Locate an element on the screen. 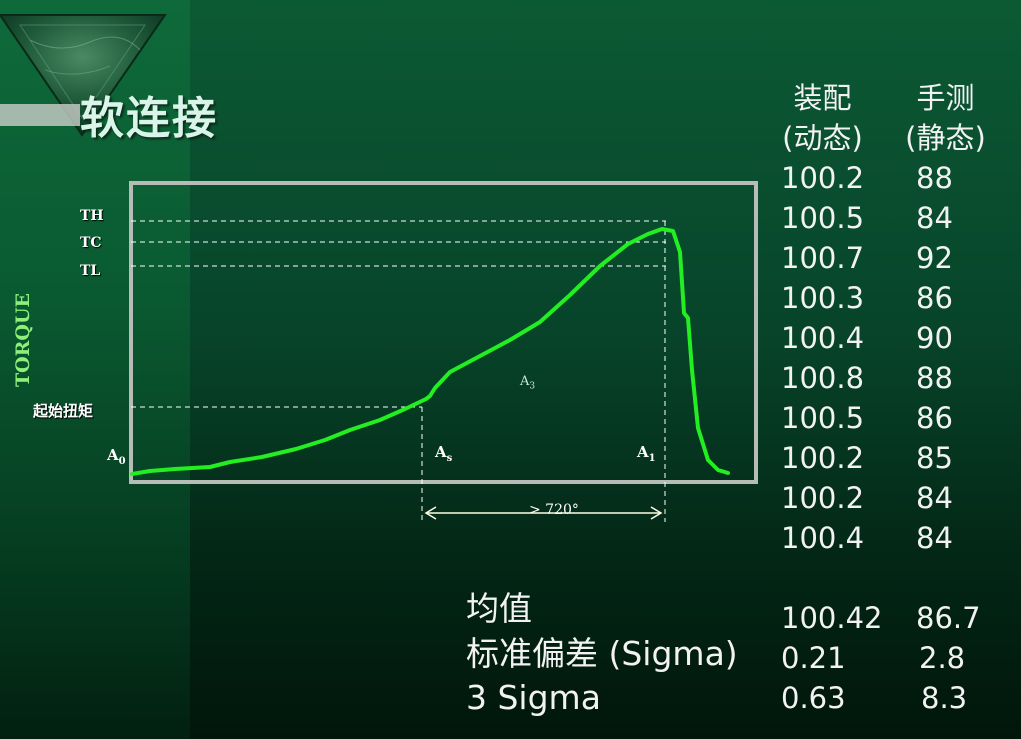 The height and width of the screenshot is (739, 1021). stat-label-mean: 均值 is located at coordinates (499, 608).